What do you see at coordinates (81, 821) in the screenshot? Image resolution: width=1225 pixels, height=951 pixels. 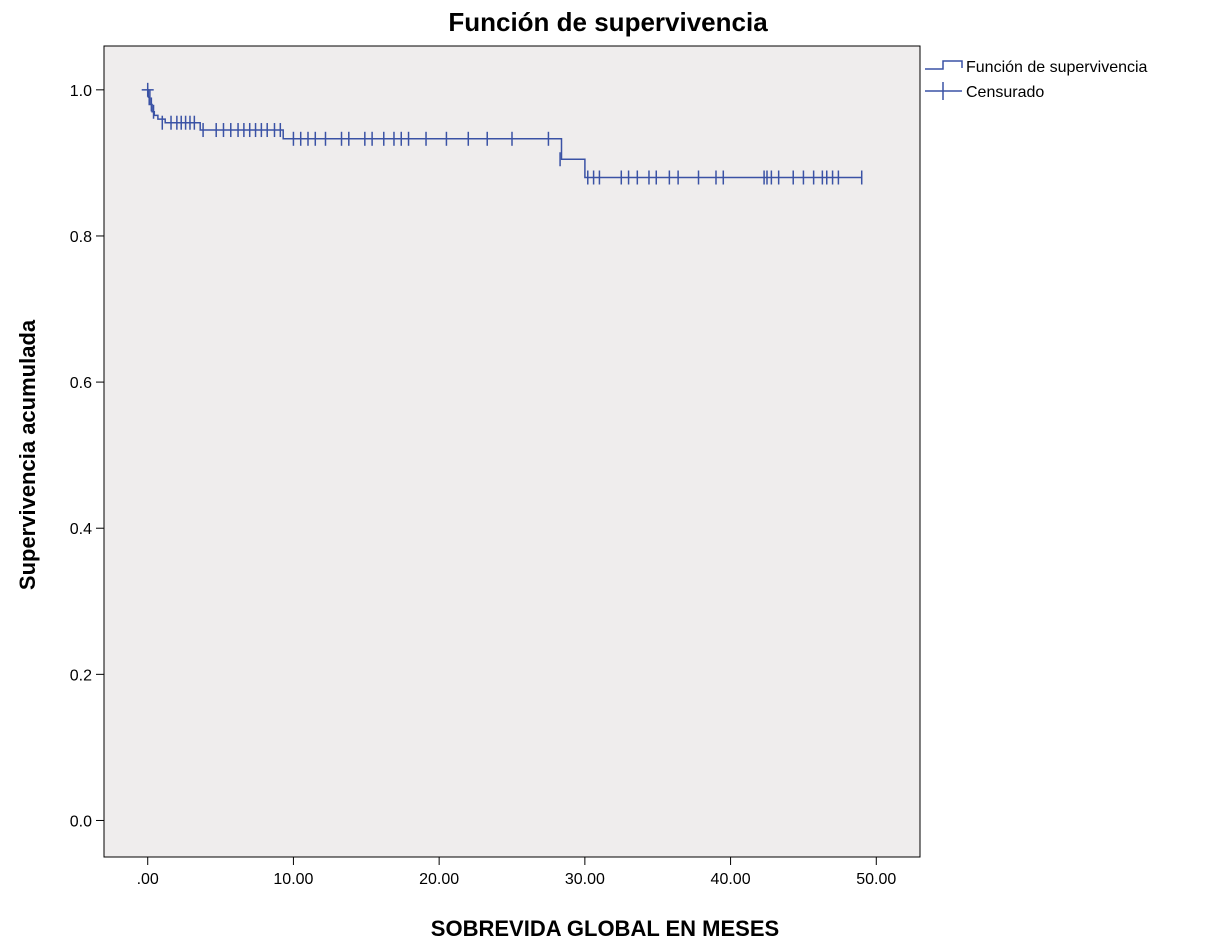 I see `y-tick-label: 0.0` at bounding box center [81, 821].